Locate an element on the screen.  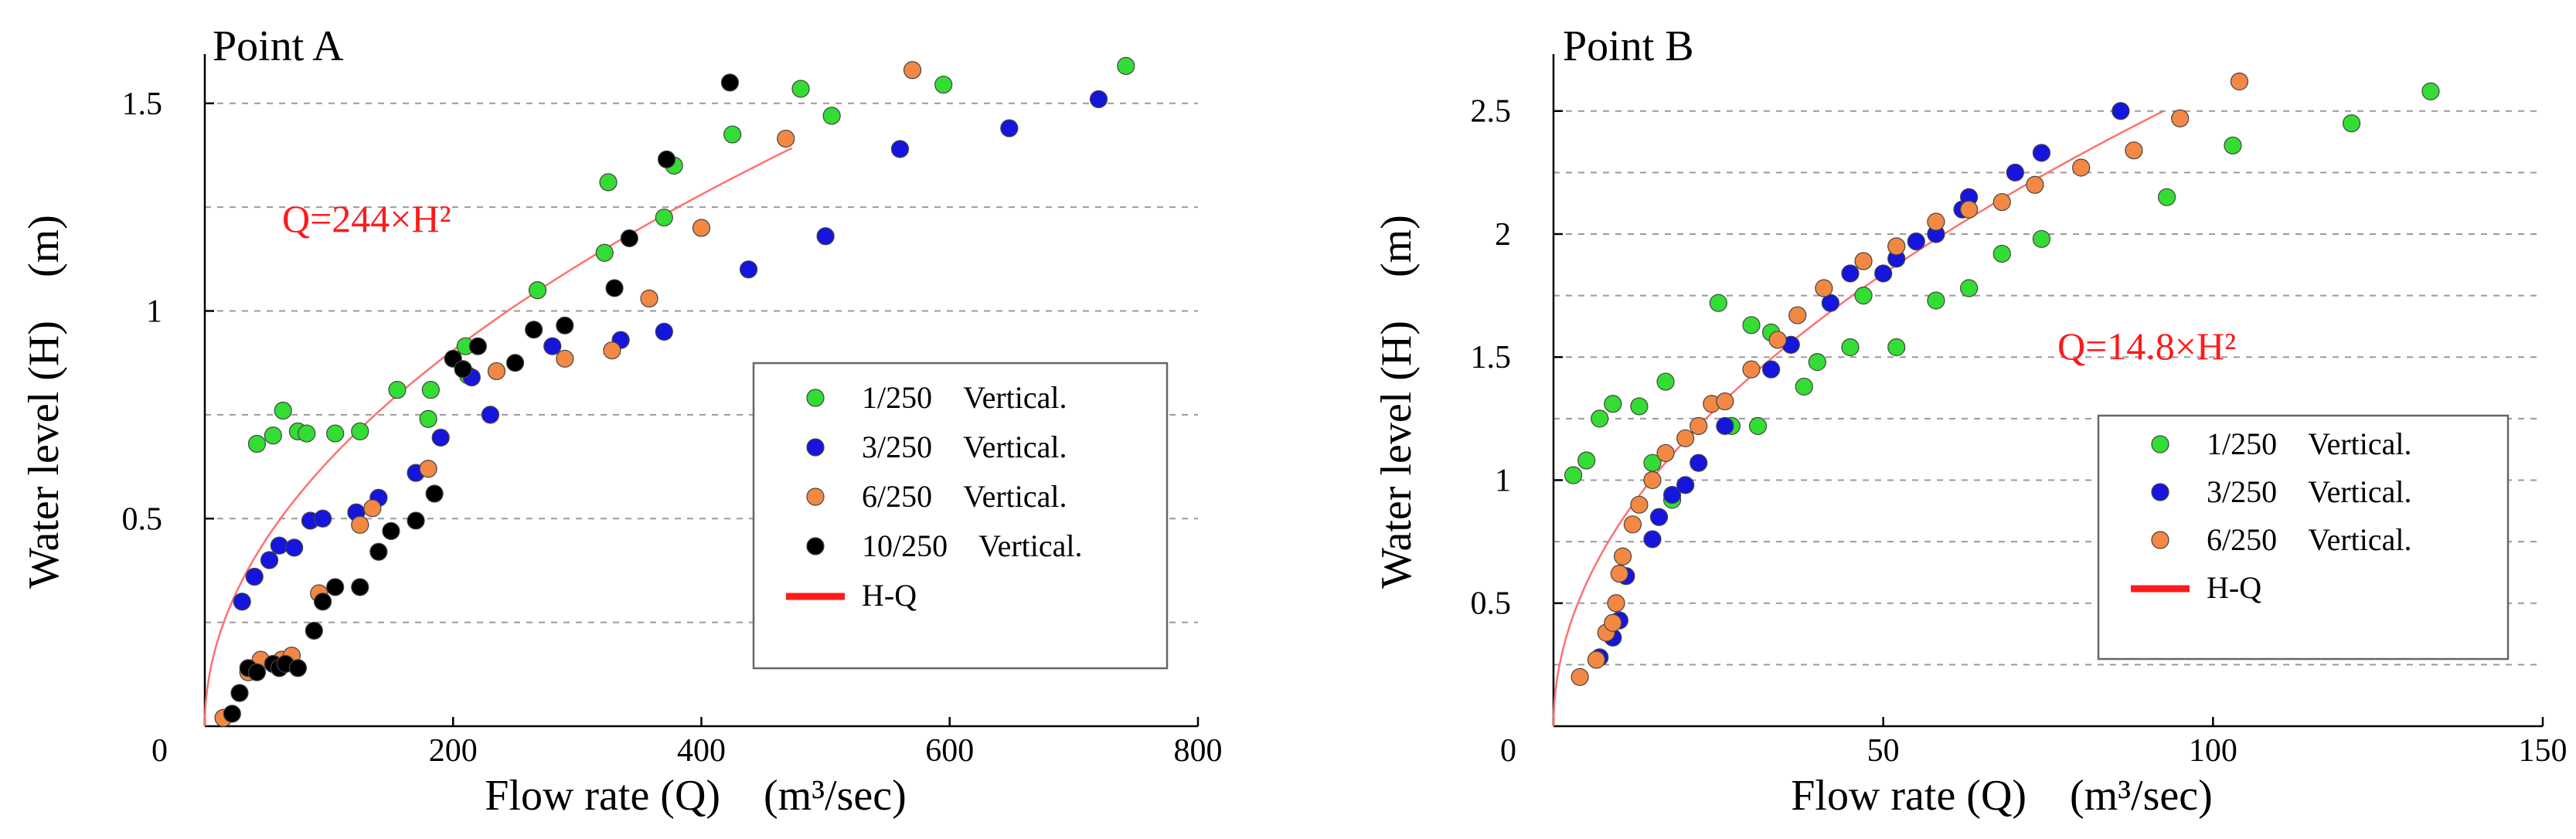
legend-label-a-0: 1/250 Vertical. is located at coordinates (965, 398).